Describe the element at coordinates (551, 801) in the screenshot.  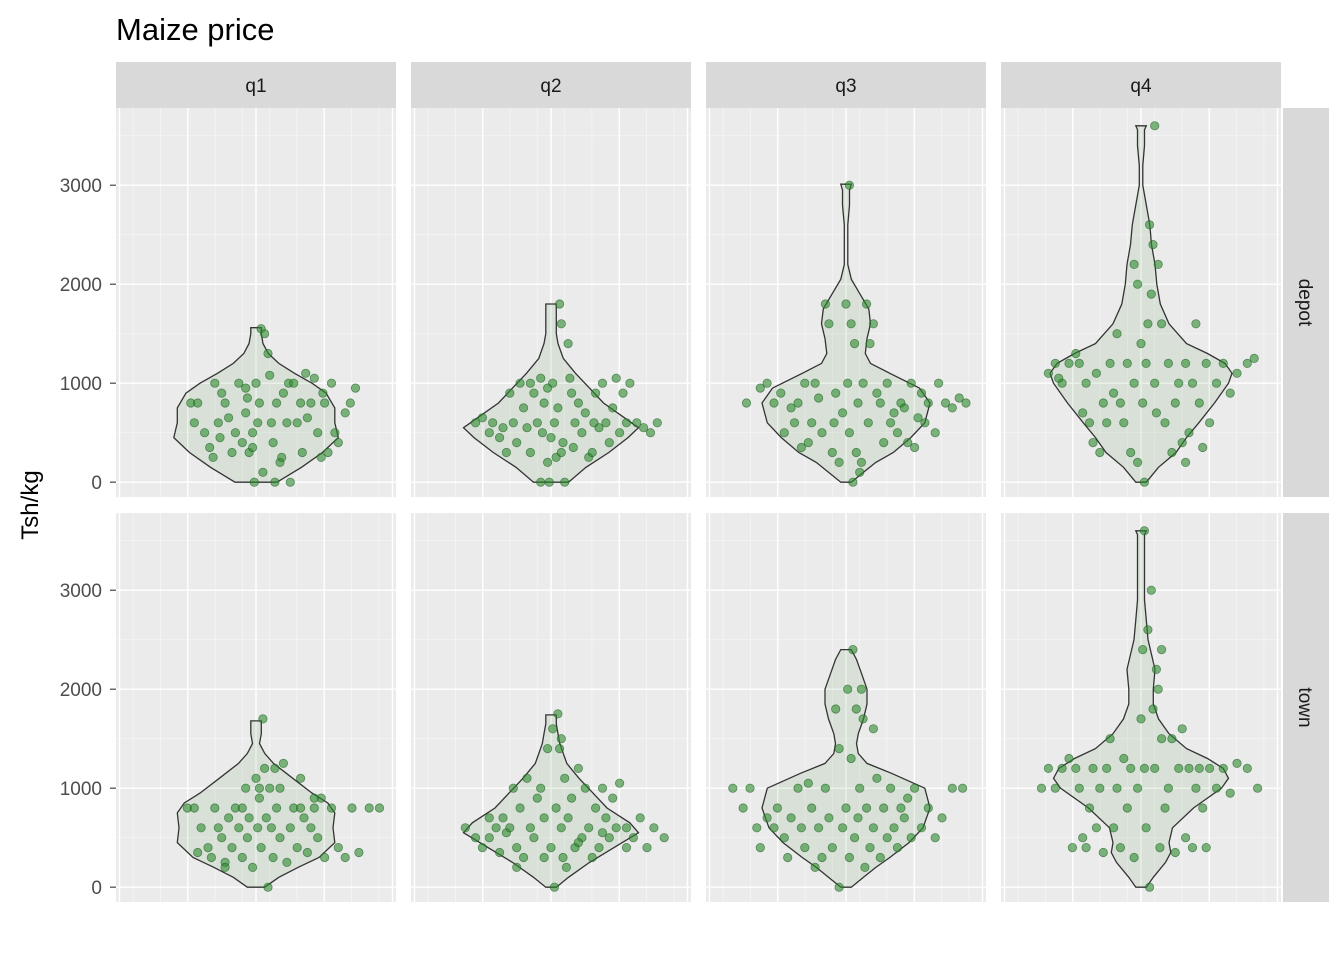
I see `violin-shape` at that location.